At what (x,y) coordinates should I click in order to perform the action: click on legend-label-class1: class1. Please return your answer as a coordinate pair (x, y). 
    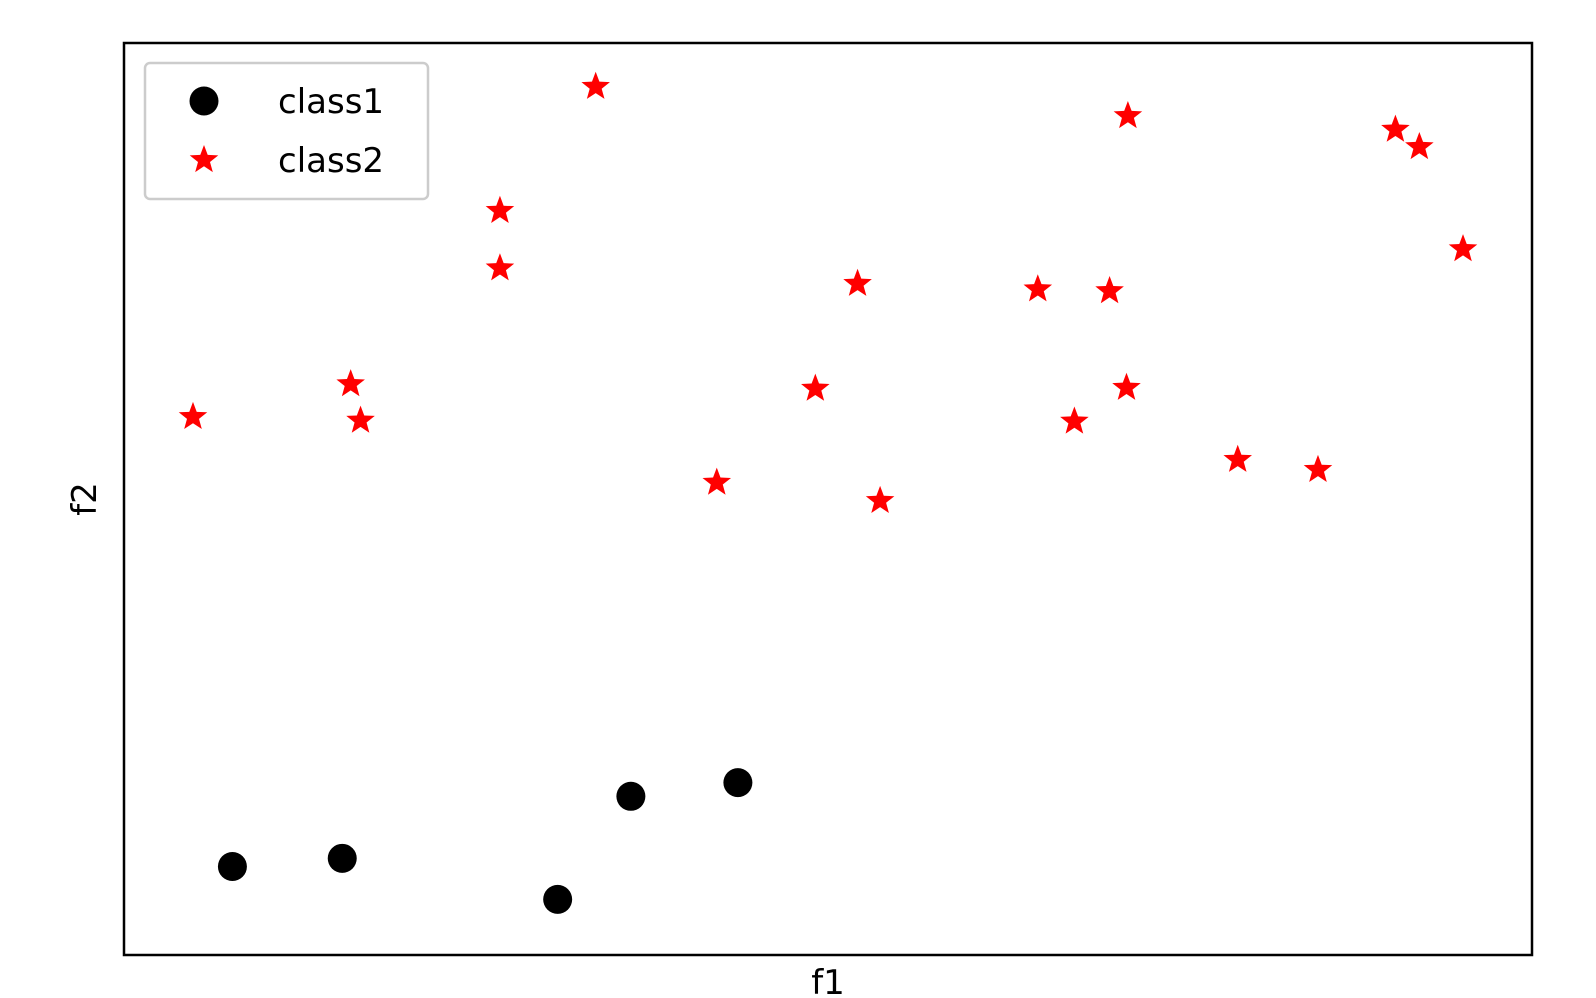
    Looking at the image, I should click on (331, 102).